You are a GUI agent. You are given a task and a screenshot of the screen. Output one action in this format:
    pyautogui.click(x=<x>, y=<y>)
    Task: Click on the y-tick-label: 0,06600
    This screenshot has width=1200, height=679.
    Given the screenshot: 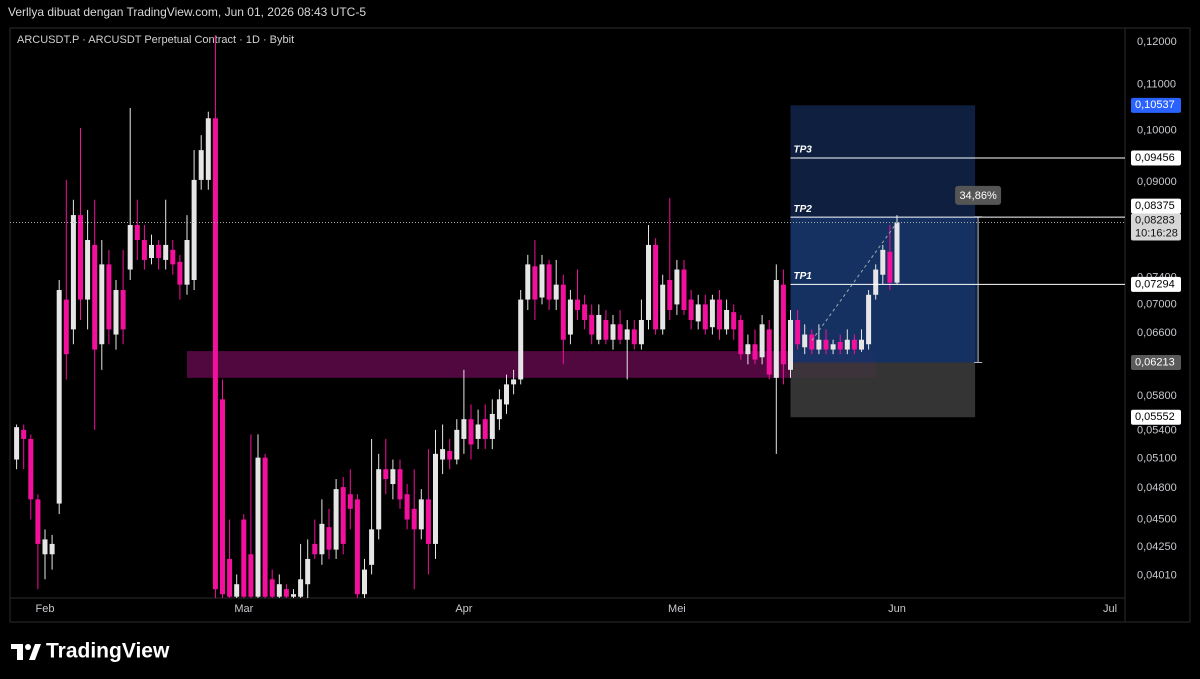 What is the action you would take?
    pyautogui.click(x=1157, y=333)
    